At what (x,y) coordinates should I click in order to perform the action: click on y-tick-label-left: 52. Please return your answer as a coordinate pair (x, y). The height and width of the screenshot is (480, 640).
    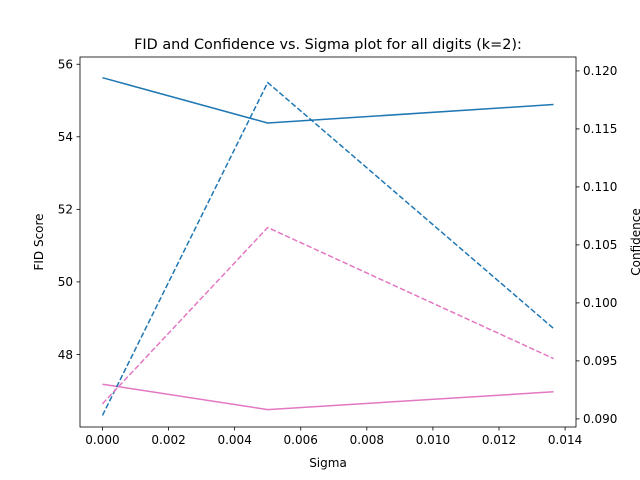
    Looking at the image, I should click on (65, 210).